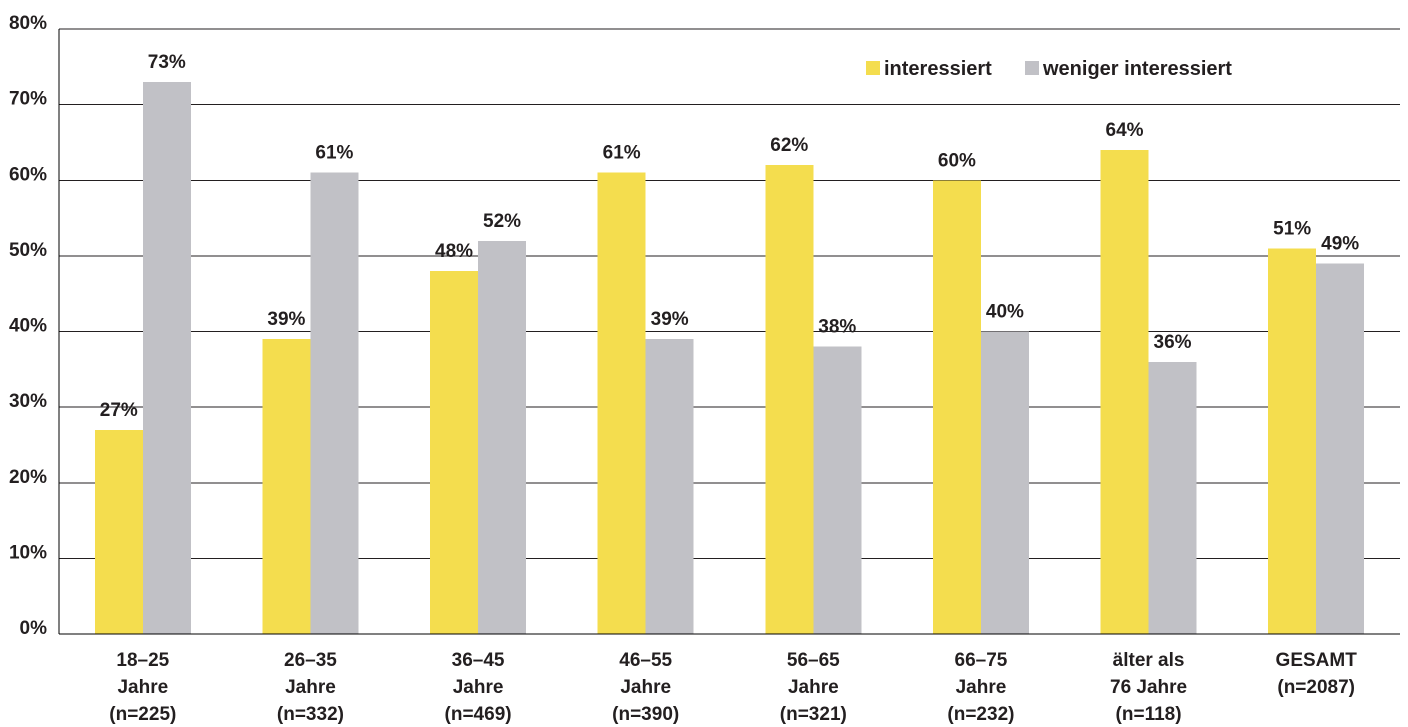 The width and height of the screenshot is (1408, 727). Describe the element at coordinates (28, 552) in the screenshot. I see `y-tick-label-10: 10%` at that location.